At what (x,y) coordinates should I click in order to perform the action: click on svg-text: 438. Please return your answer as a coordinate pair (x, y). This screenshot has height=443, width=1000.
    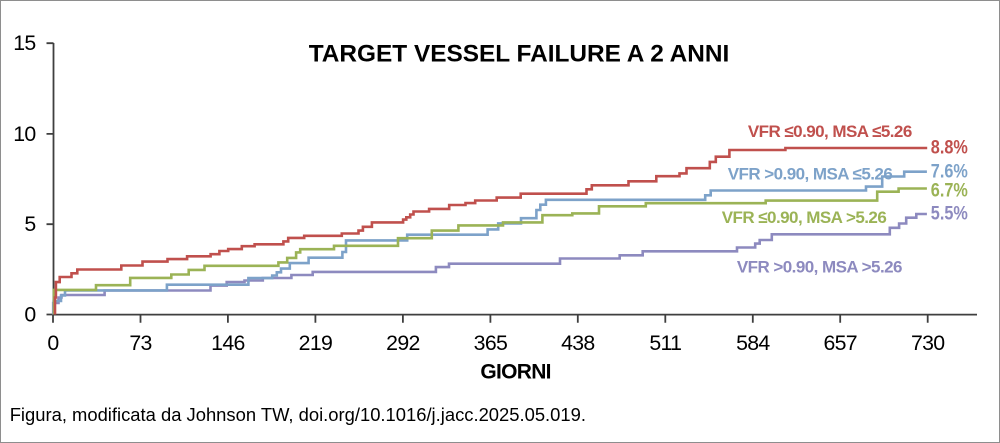
    Looking at the image, I should click on (577, 343).